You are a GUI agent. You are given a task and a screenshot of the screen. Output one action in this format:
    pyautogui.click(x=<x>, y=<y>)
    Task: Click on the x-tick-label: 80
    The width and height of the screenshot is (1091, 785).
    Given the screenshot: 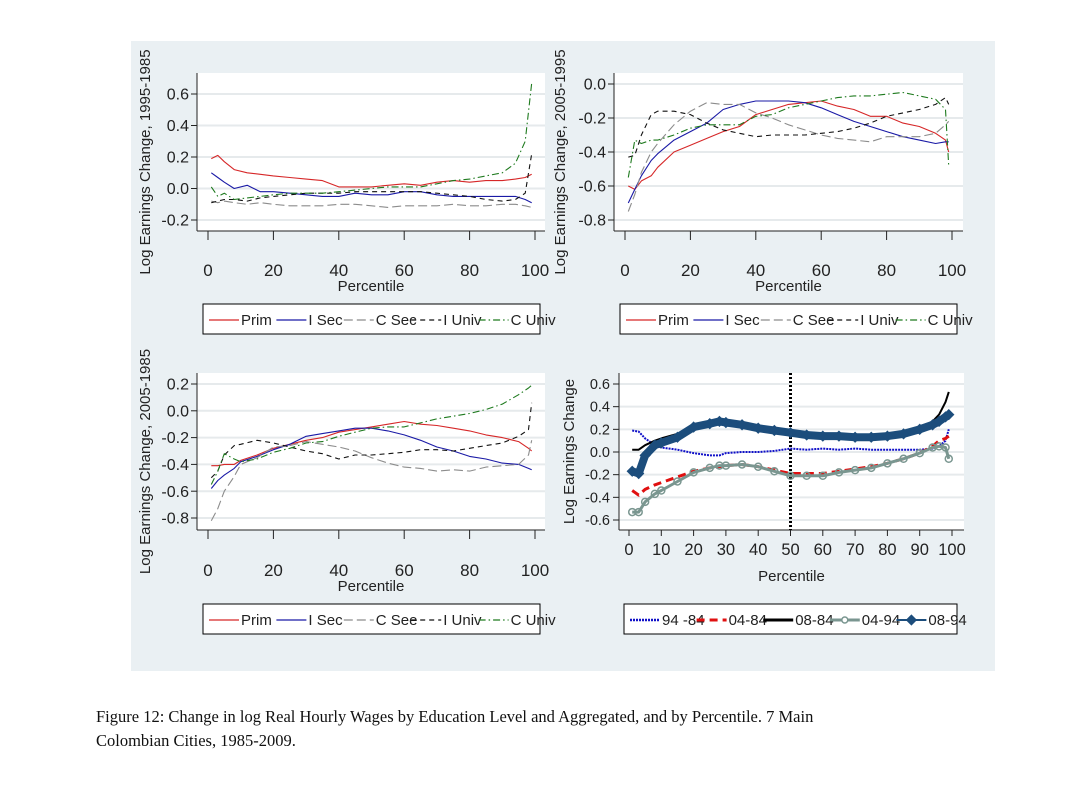 What is the action you would take?
    pyautogui.click(x=469, y=570)
    